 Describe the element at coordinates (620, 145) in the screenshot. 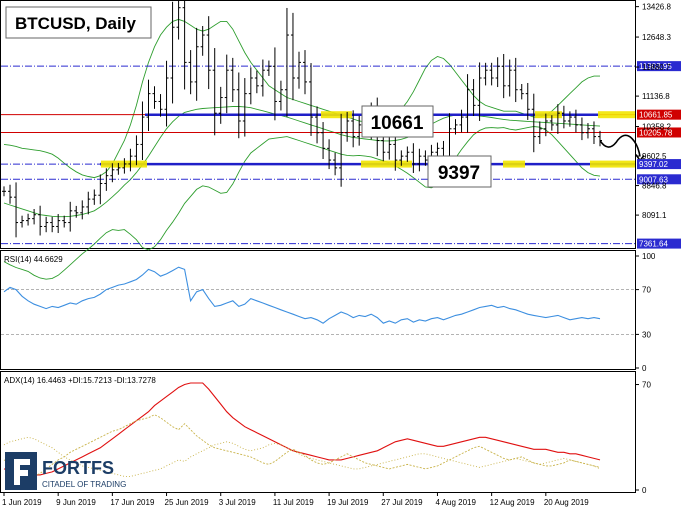

I see `forecast-path` at that location.